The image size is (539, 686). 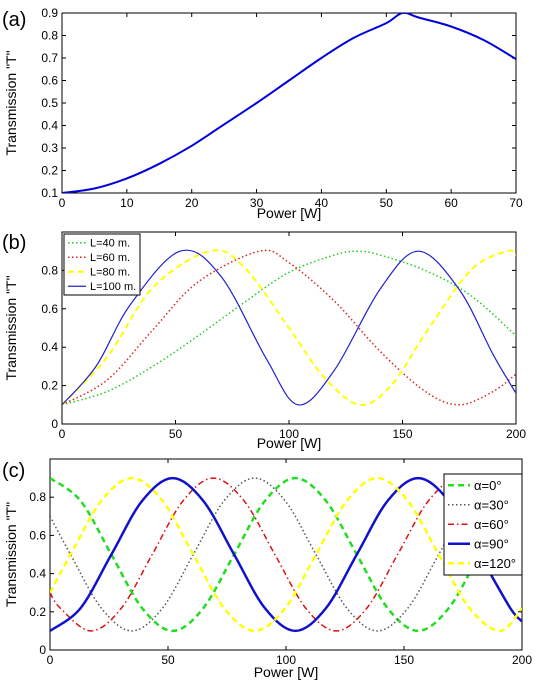 What do you see at coordinates (491, 543) in the screenshot?
I see `legend-label: α=90°` at bounding box center [491, 543].